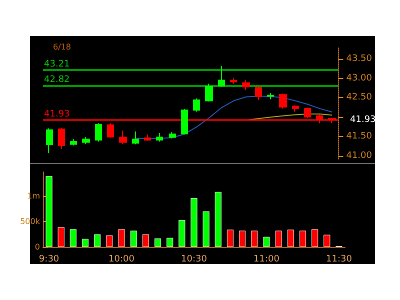 Image resolution: width=400 pixels, height=300 pixels. Describe the element at coordinates (121, 259) in the screenshot. I see `x-tick-label: 10:00` at that location.